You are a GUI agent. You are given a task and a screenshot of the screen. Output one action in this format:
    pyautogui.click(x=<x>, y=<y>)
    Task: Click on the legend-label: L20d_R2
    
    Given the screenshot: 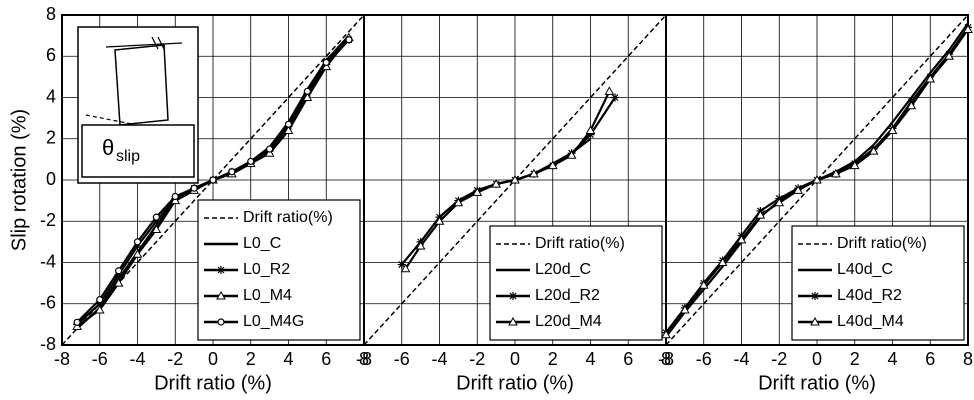 What is the action you would take?
    pyautogui.click(x=567, y=295)
    